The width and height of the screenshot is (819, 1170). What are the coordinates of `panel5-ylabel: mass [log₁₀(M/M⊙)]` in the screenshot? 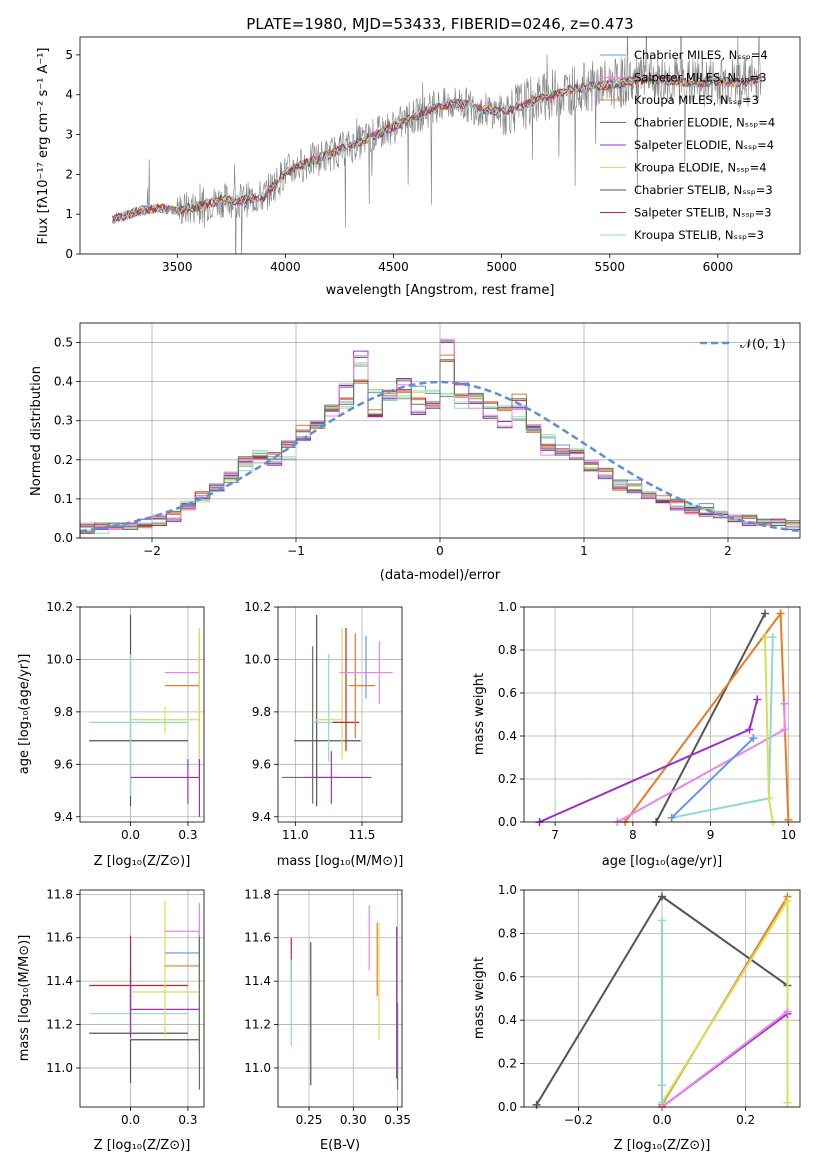 It's located at (24, 998).